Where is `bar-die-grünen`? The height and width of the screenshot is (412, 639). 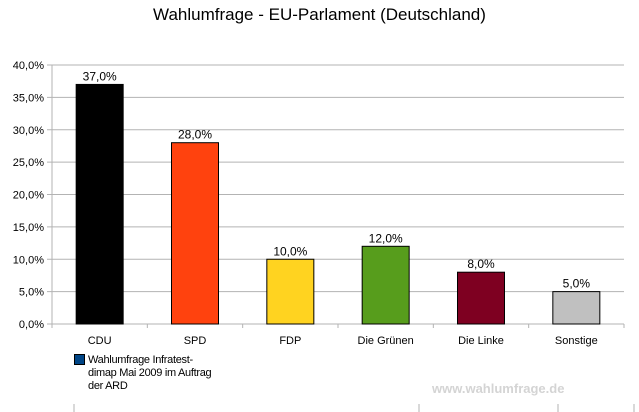
bar-die-grünen is located at coordinates (385, 285).